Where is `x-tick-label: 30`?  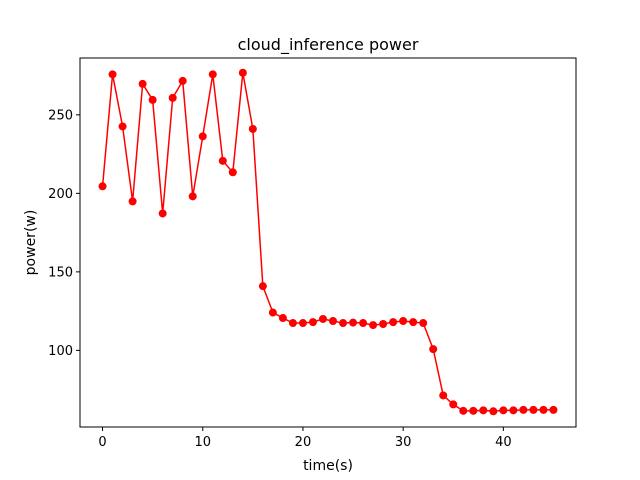 x-tick-label: 30 is located at coordinates (403, 442).